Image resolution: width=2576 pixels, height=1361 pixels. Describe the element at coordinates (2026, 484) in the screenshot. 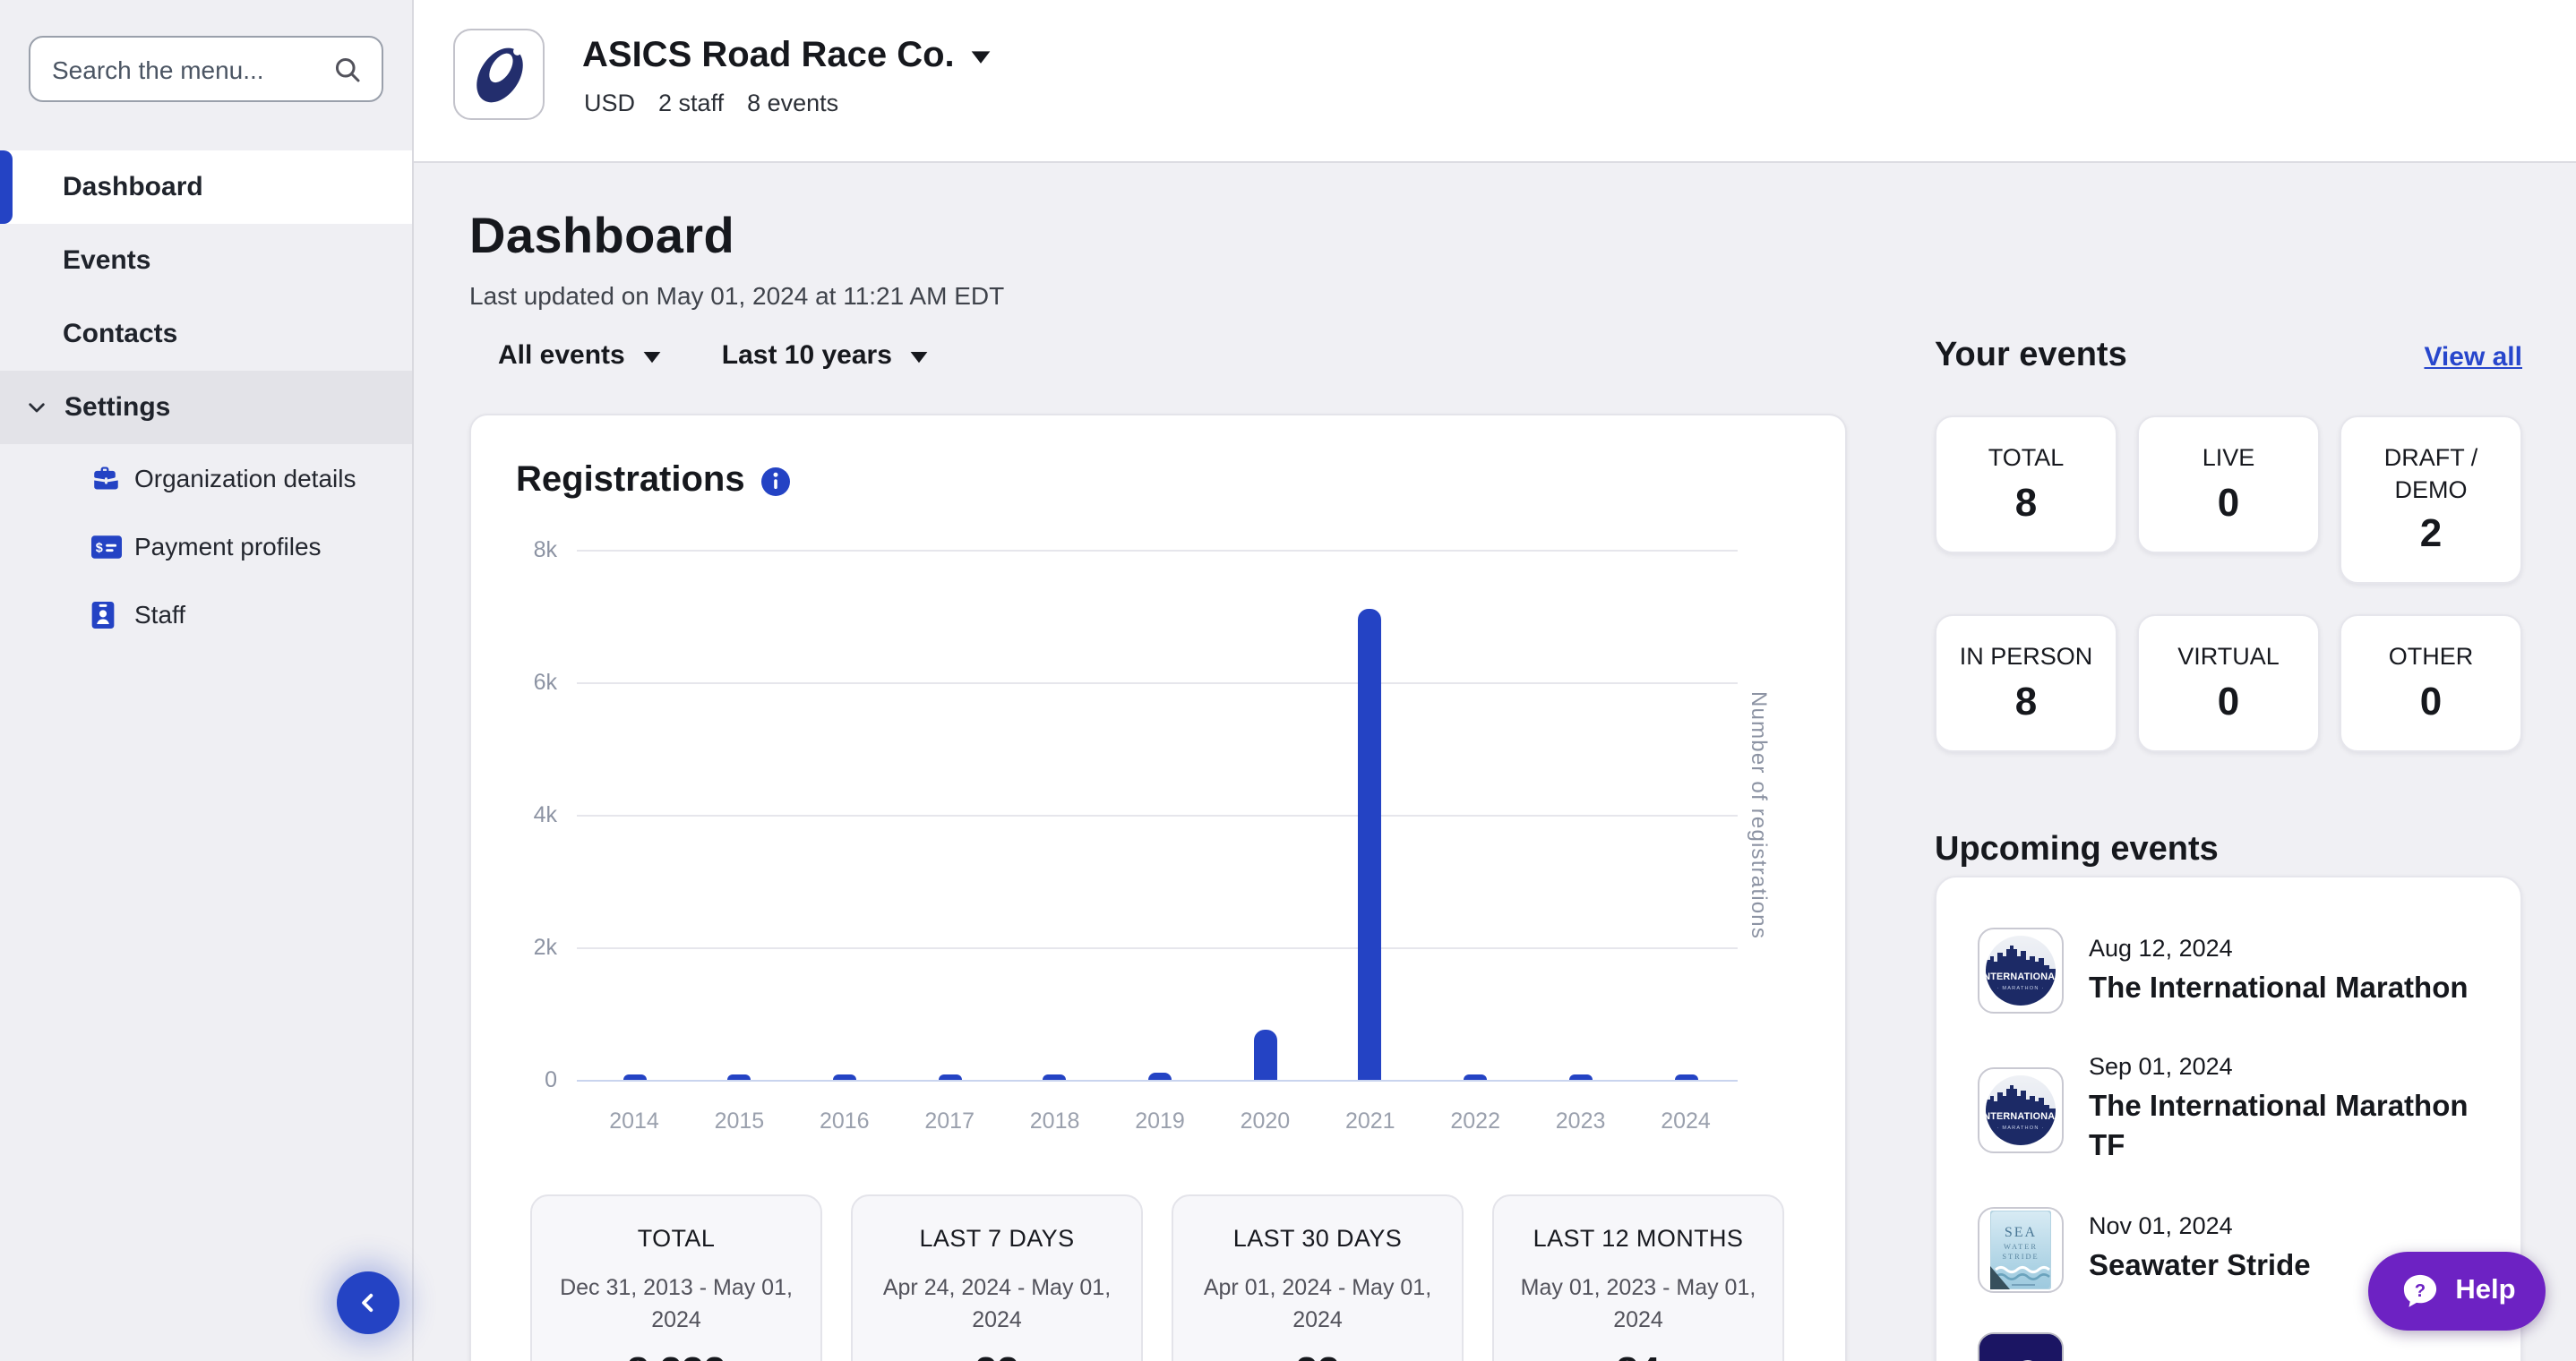

I see `your-events-card-total: TOTAL 8` at that location.